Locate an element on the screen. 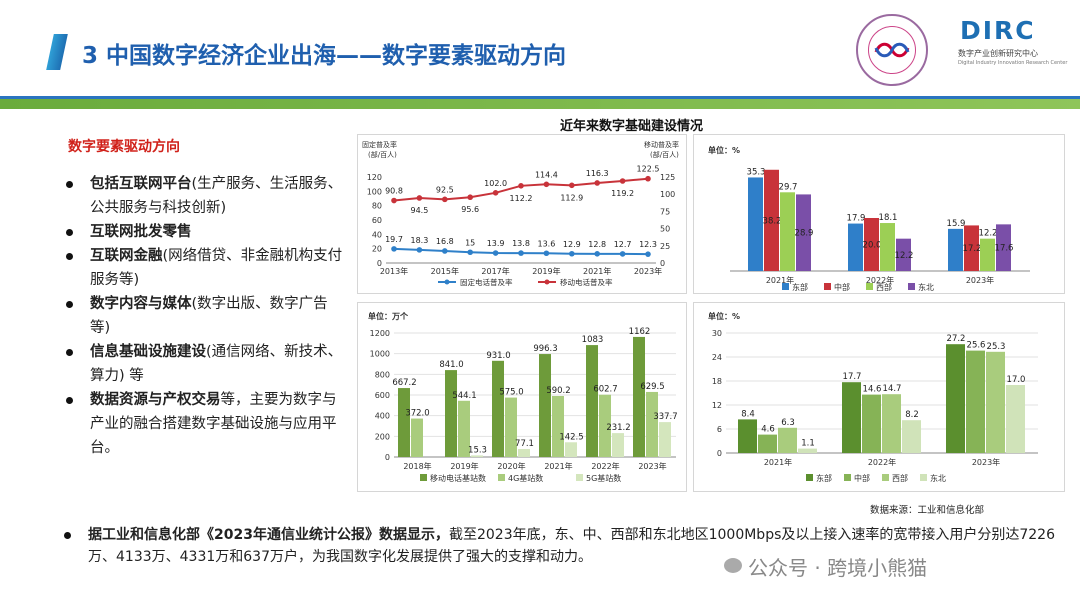 This screenshot has height=608, width=1080. bullet-dot is located at coordinates (69, 184).